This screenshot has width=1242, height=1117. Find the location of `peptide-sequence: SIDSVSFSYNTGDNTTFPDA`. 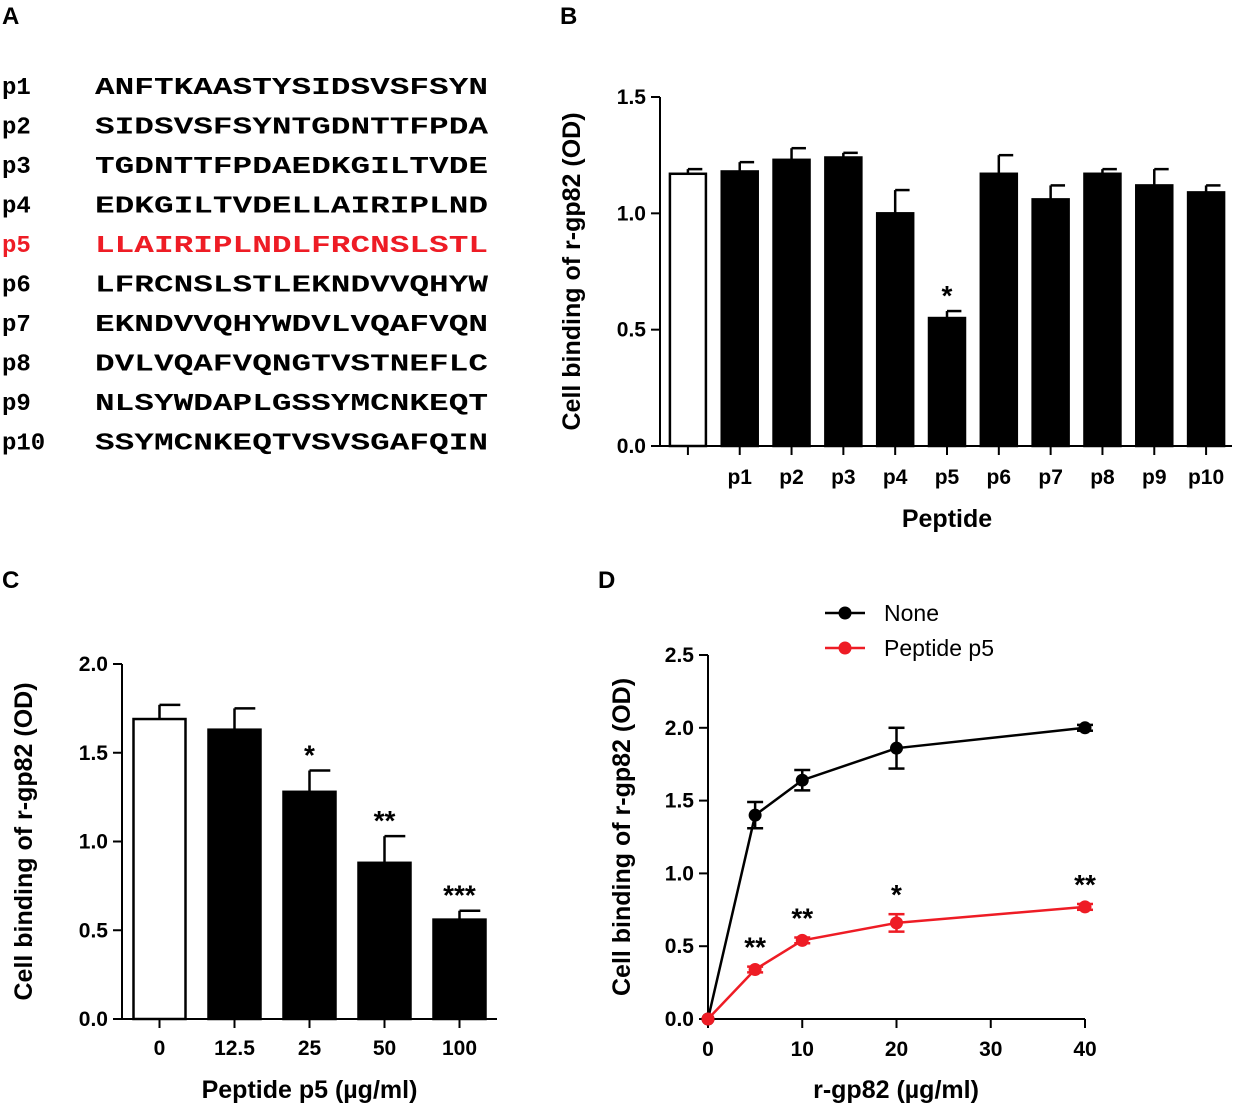

peptide-sequence: SIDSVSFSYNTGDNTTFPDA is located at coordinates (292, 128).